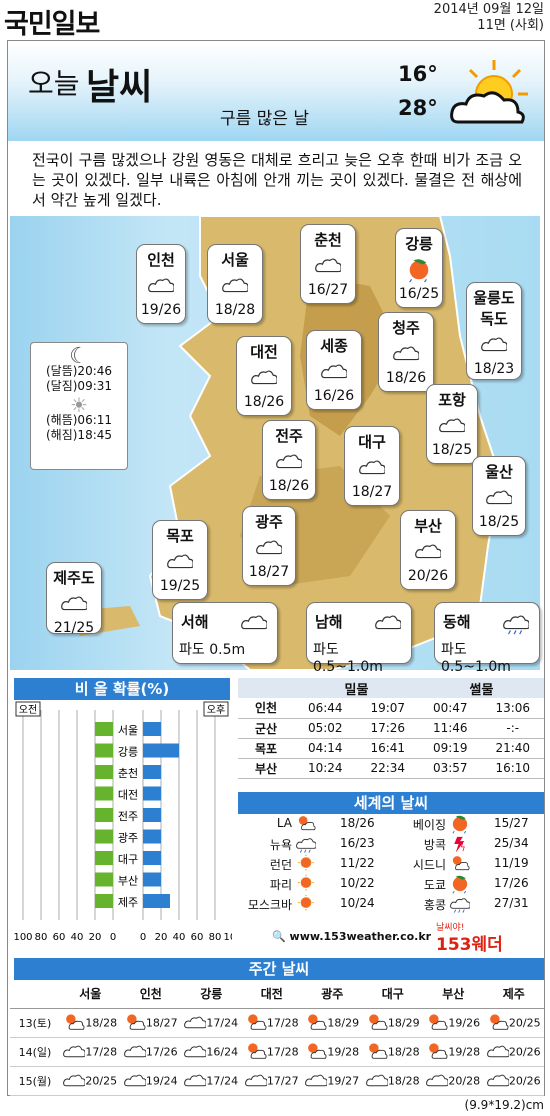 The height and width of the screenshot is (1116, 550). Describe the element at coordinates (428, 576) in the screenshot. I see `city-temp: 20/26` at that location.